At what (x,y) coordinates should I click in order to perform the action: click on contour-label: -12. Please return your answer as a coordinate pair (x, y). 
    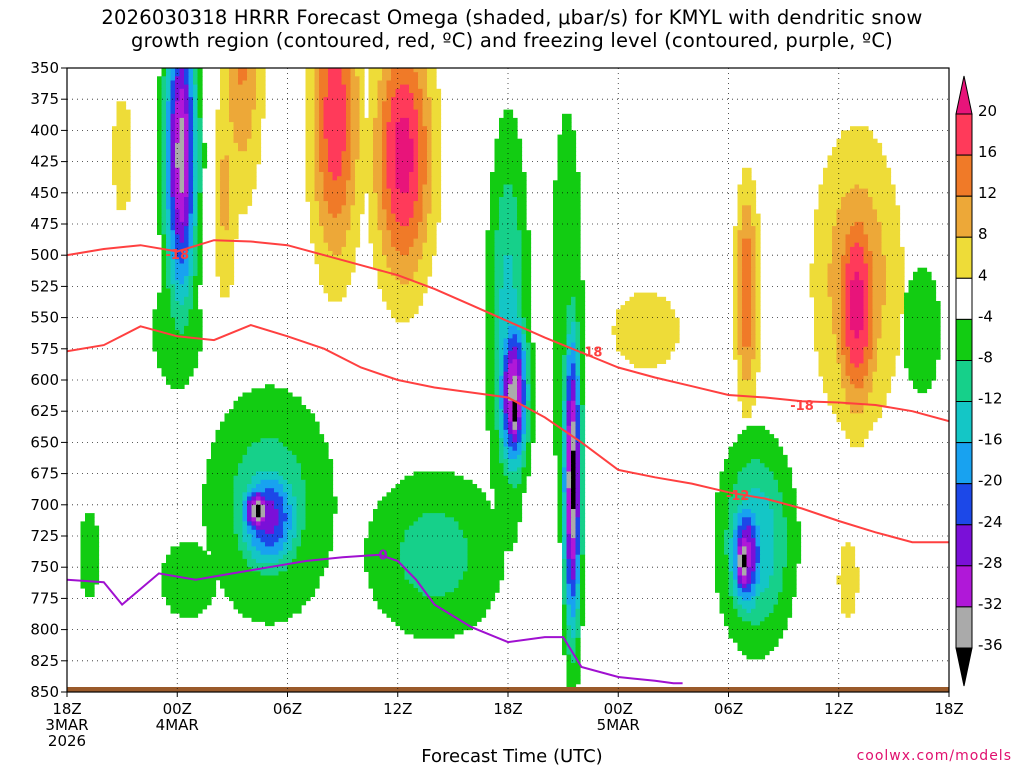
    Looking at the image, I should click on (738, 496).